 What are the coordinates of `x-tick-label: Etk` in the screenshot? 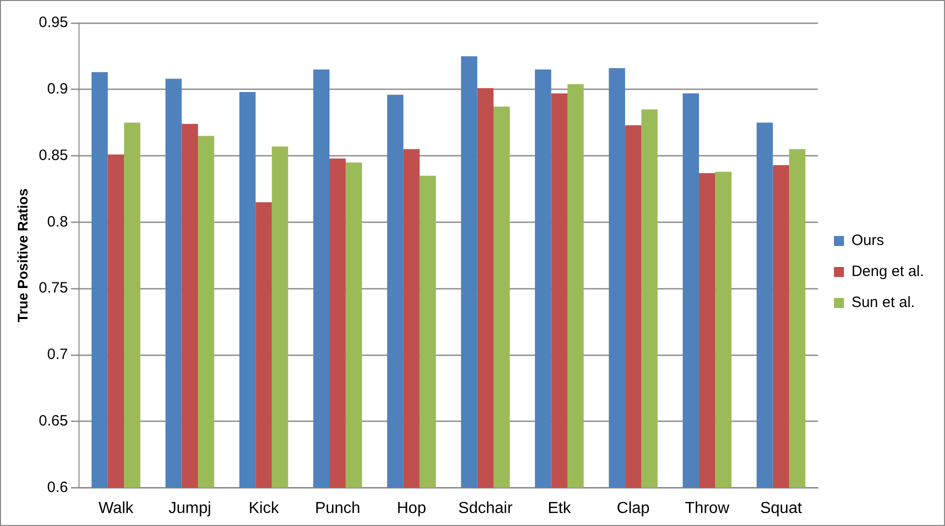 It's located at (560, 508).